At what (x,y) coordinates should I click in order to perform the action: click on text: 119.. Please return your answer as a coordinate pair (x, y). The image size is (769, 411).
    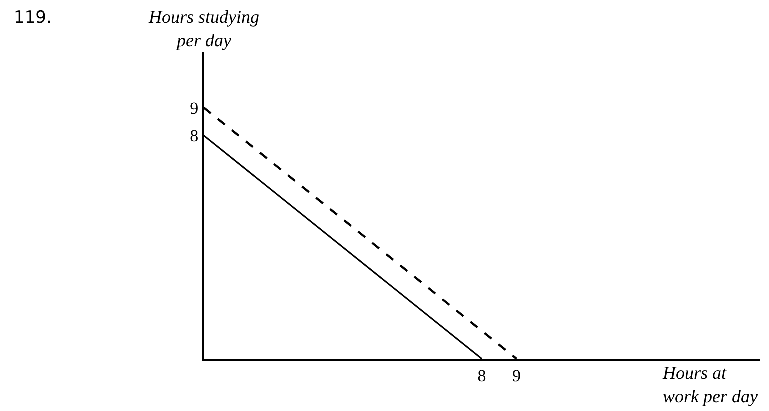
    Looking at the image, I should click on (33, 18).